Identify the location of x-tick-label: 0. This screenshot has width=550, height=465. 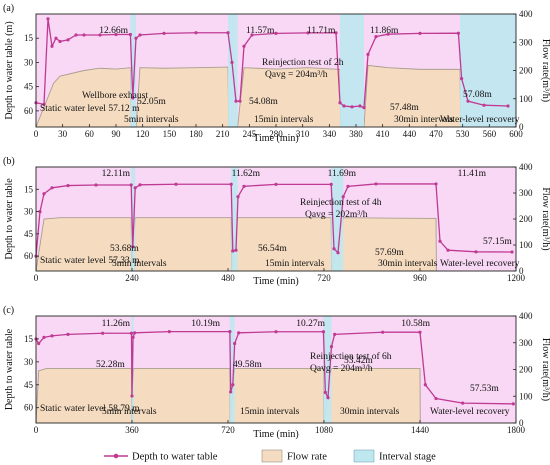
(36, 134).